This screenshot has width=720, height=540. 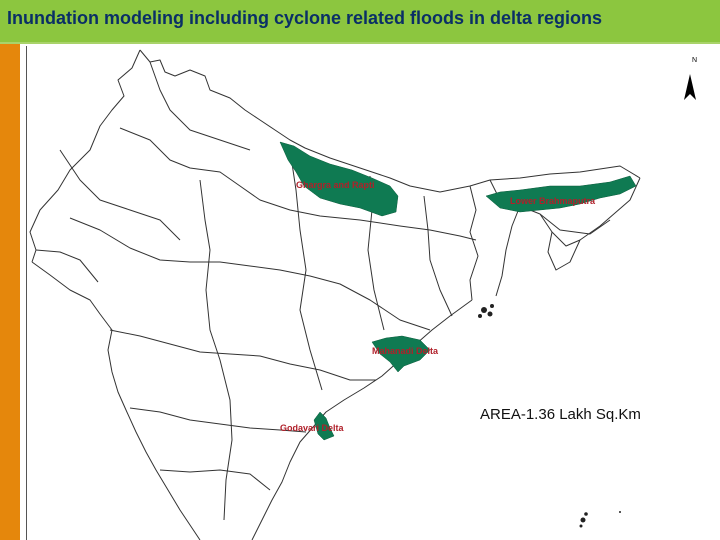 What do you see at coordinates (561, 194) in the screenshot?
I see `flood-region-lower-brahmaputra` at bounding box center [561, 194].